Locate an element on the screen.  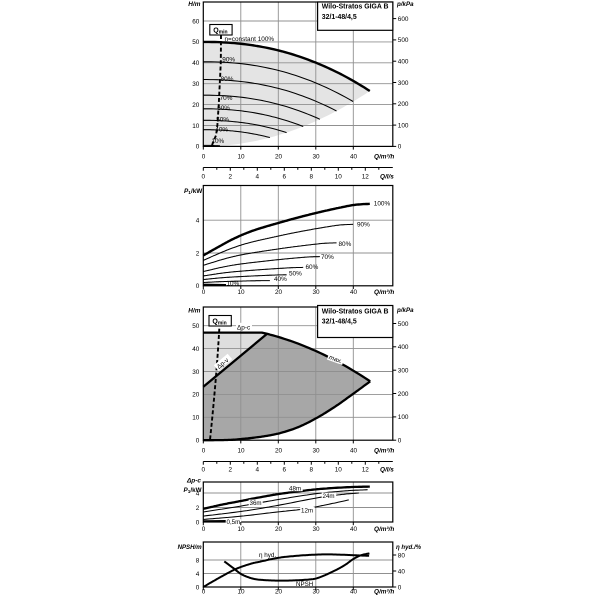
svg-text: 600 is located at coordinates (403, 19).